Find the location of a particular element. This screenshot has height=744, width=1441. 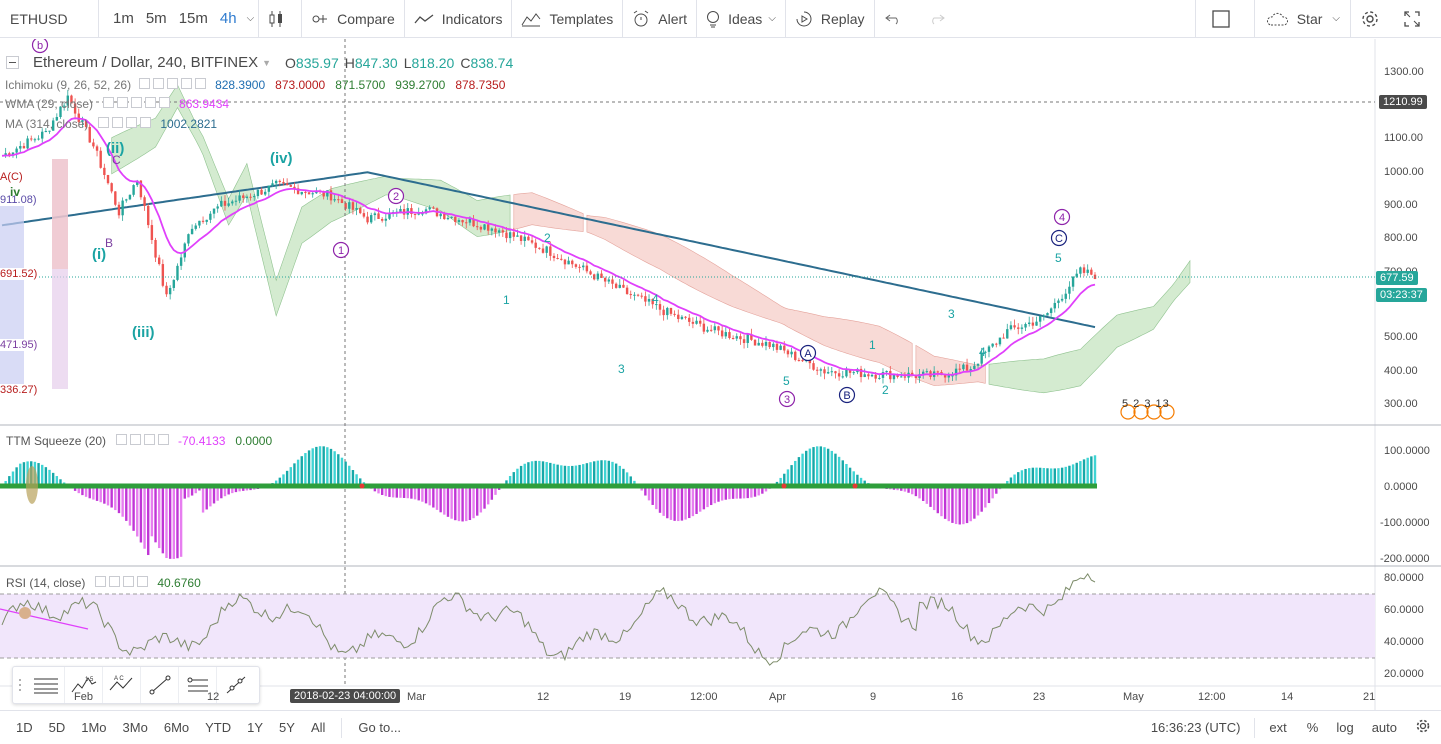

ma-legend: MA (314, close) 1002.2821 is located at coordinates (111, 124).